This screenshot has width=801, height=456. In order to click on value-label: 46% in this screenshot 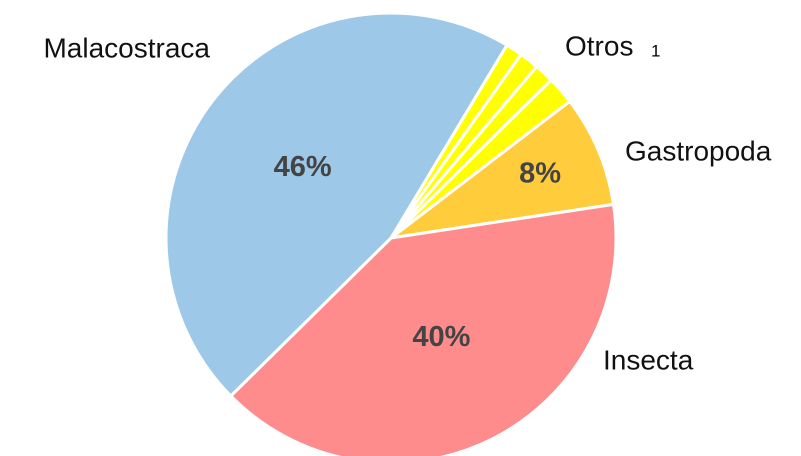, I will do `click(303, 167)`.